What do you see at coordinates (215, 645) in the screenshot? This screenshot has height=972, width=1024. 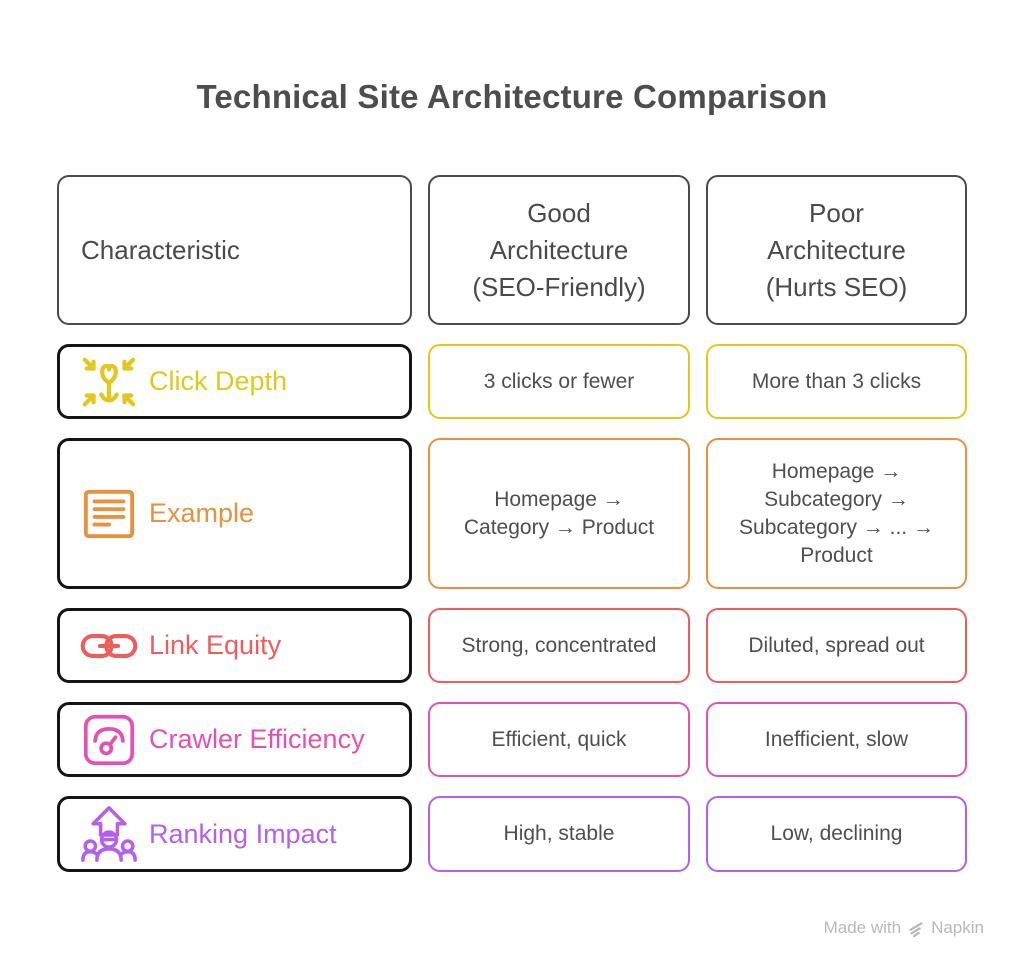 I see `row-label-text: Link Equity` at bounding box center [215, 645].